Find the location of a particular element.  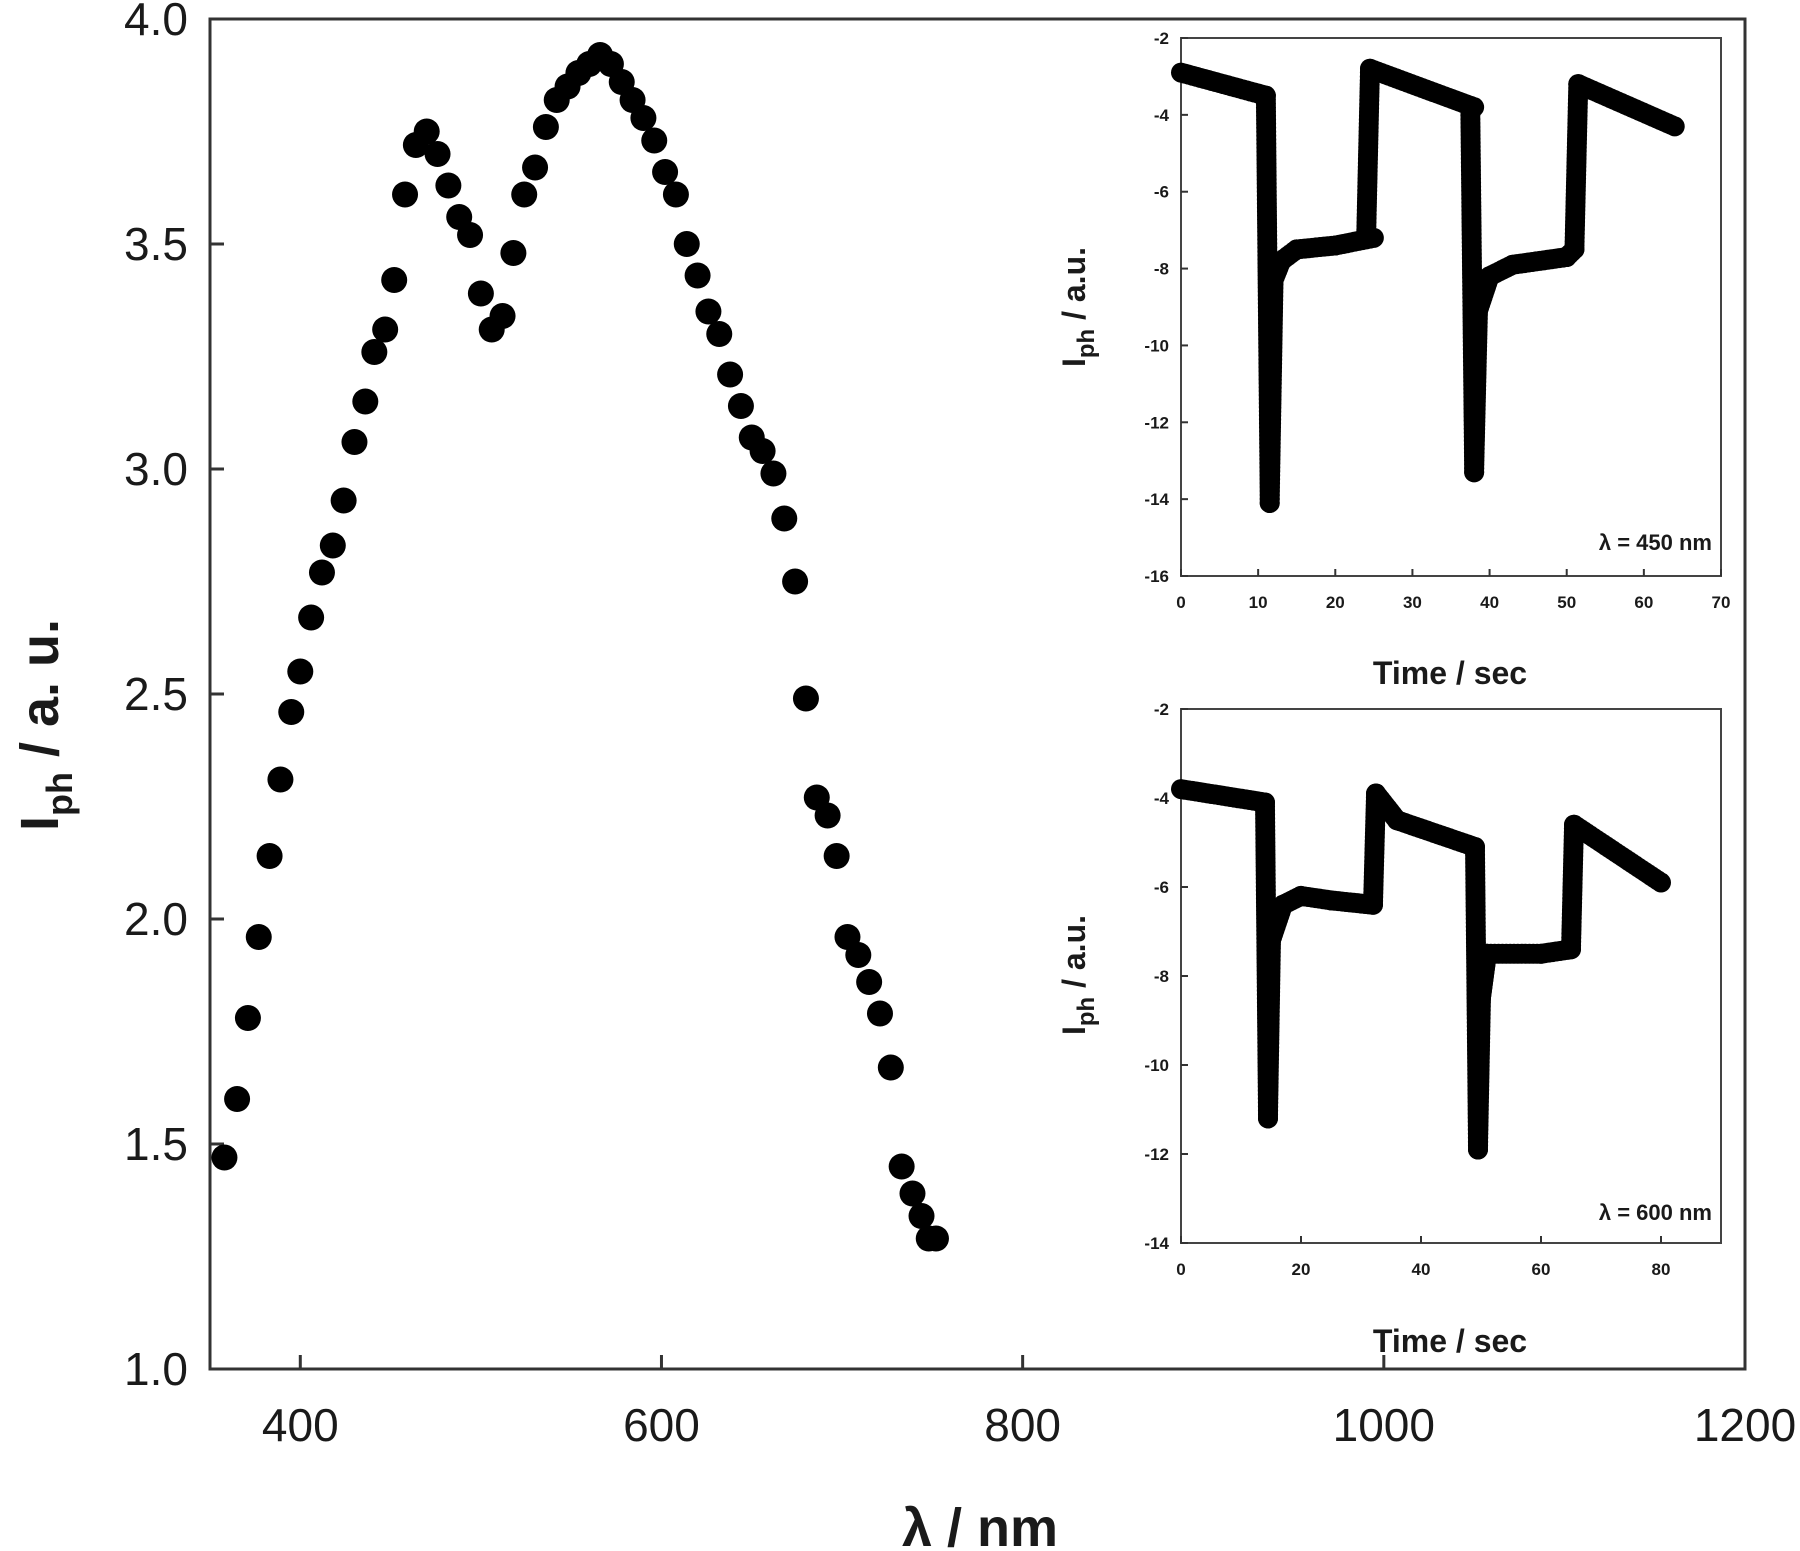

main-y-tick-label: 2.5 is located at coordinates (156, 694).